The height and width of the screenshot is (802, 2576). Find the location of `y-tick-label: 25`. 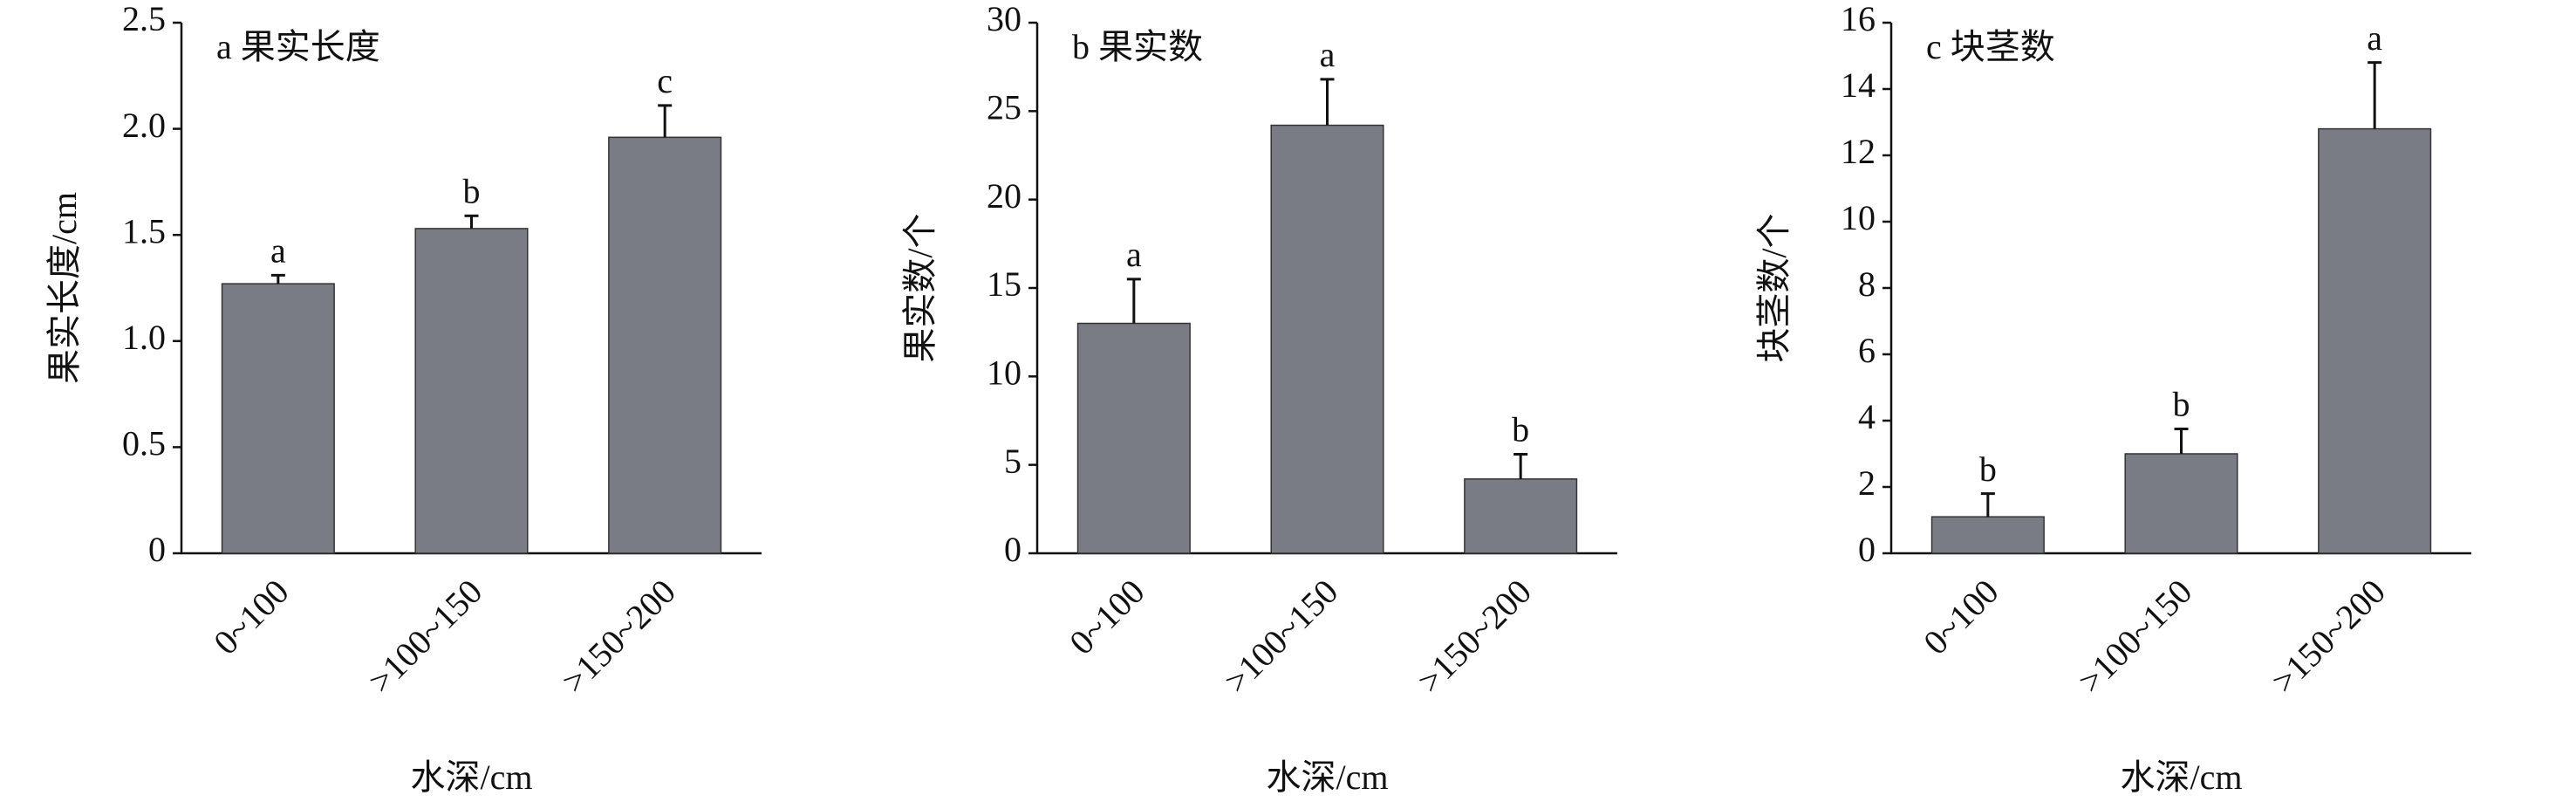

y-tick-label: 25 is located at coordinates (1004, 108).